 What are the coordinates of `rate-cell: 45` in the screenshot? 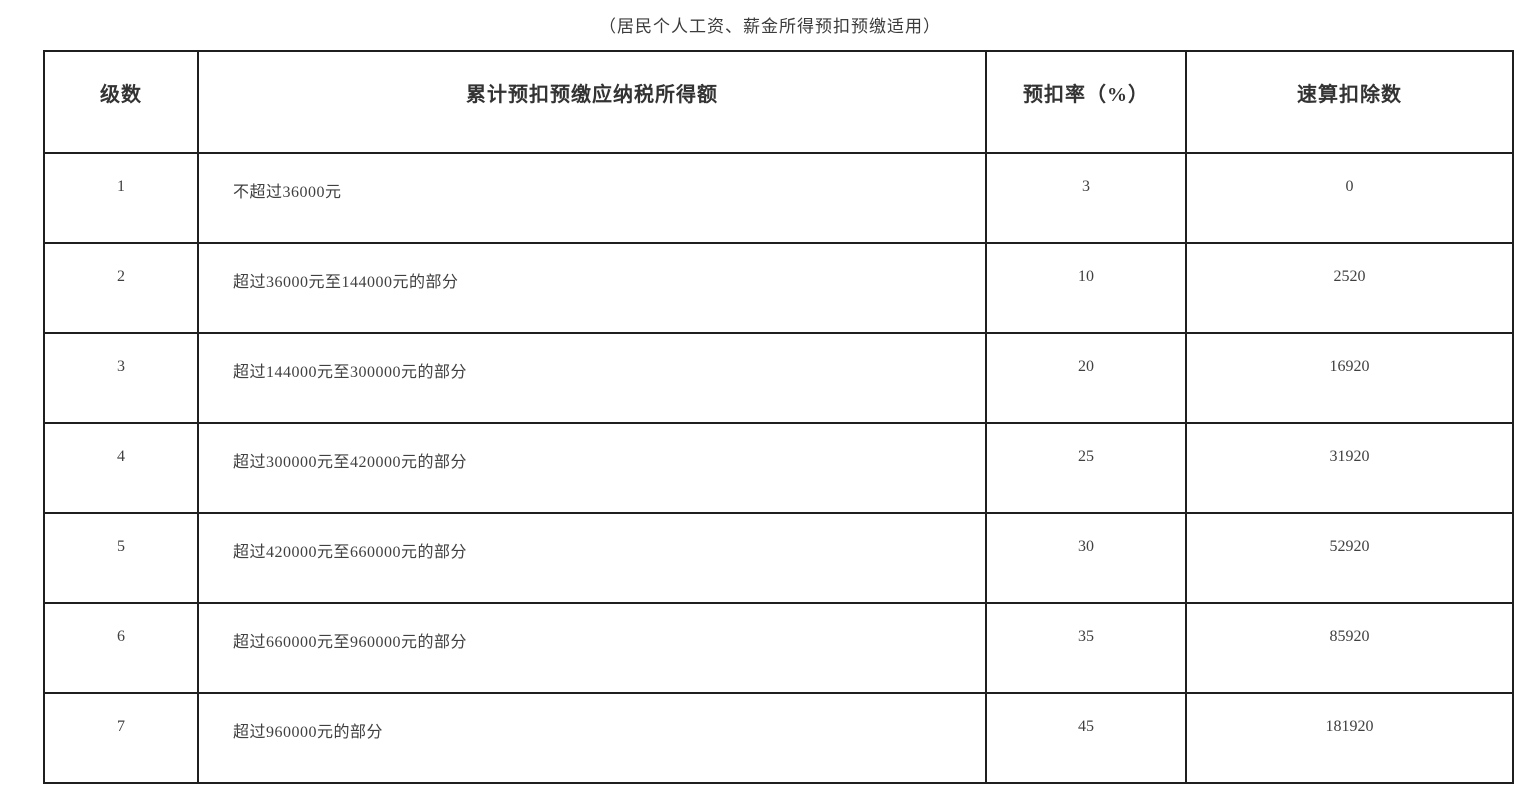 It's located at (1086, 738).